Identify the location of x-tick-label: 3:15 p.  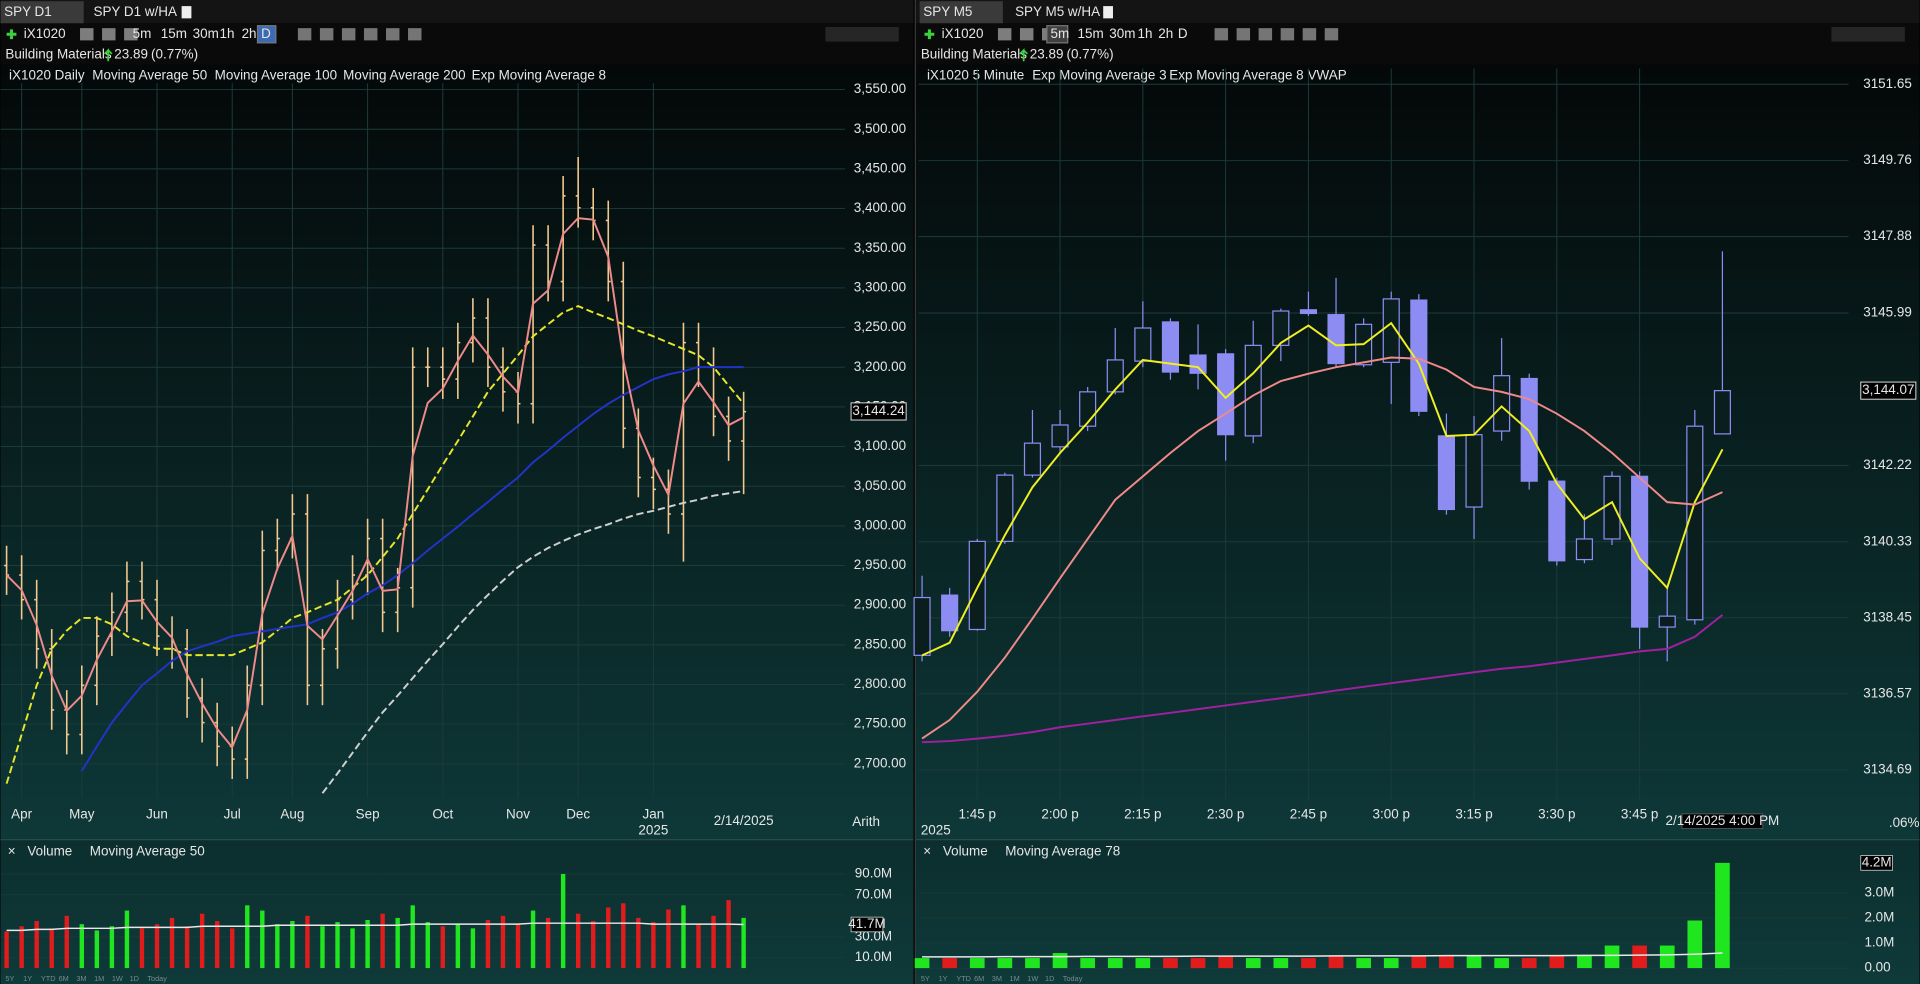
(1473, 814).